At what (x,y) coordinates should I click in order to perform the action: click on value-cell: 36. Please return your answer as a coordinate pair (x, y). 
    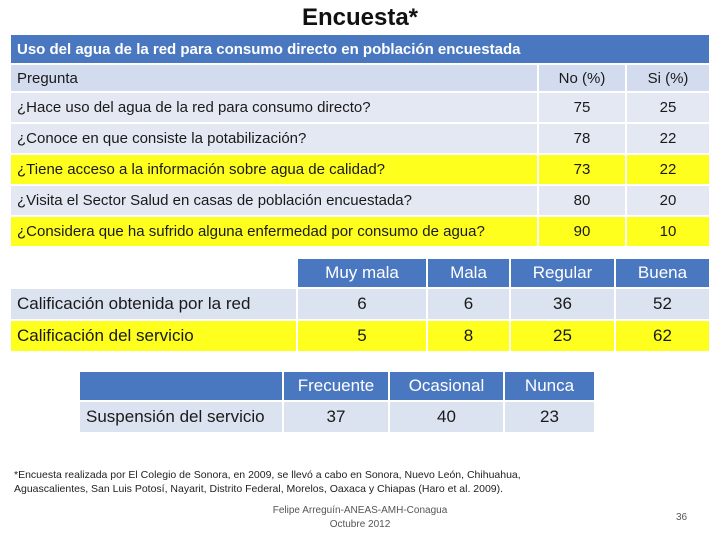
    Looking at the image, I should click on (563, 304).